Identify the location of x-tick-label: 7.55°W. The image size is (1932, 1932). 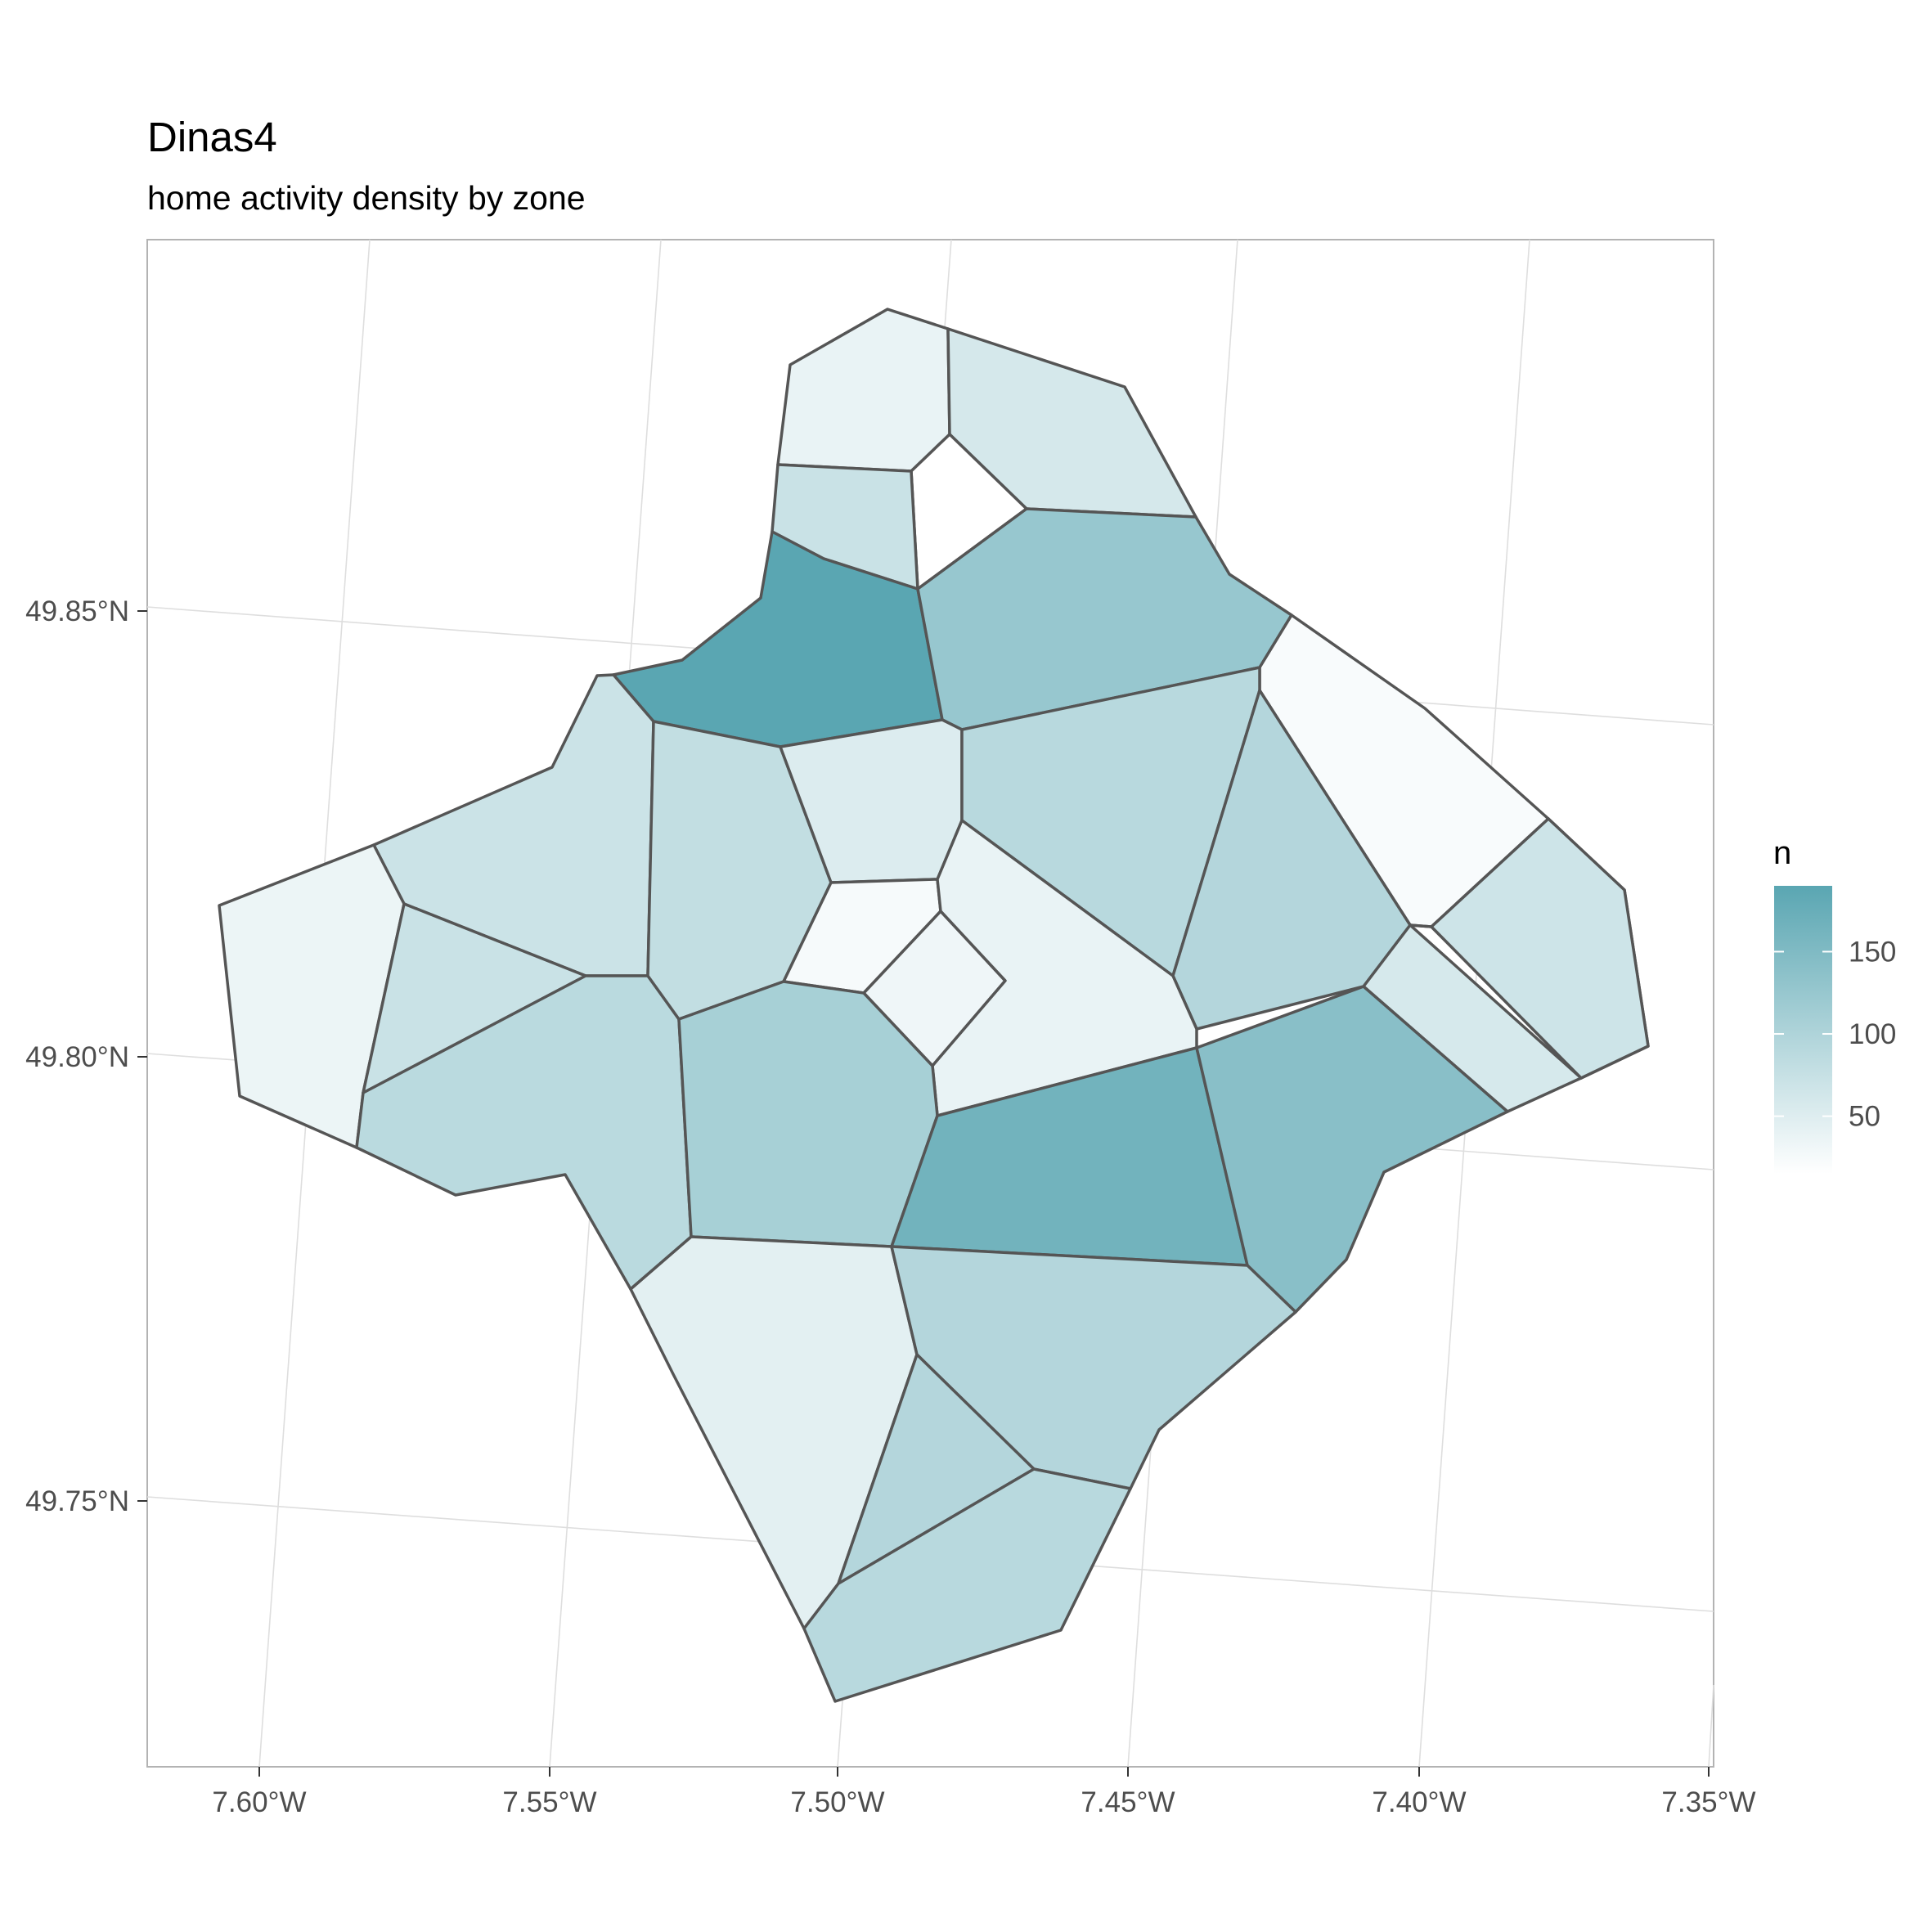
(549, 1802).